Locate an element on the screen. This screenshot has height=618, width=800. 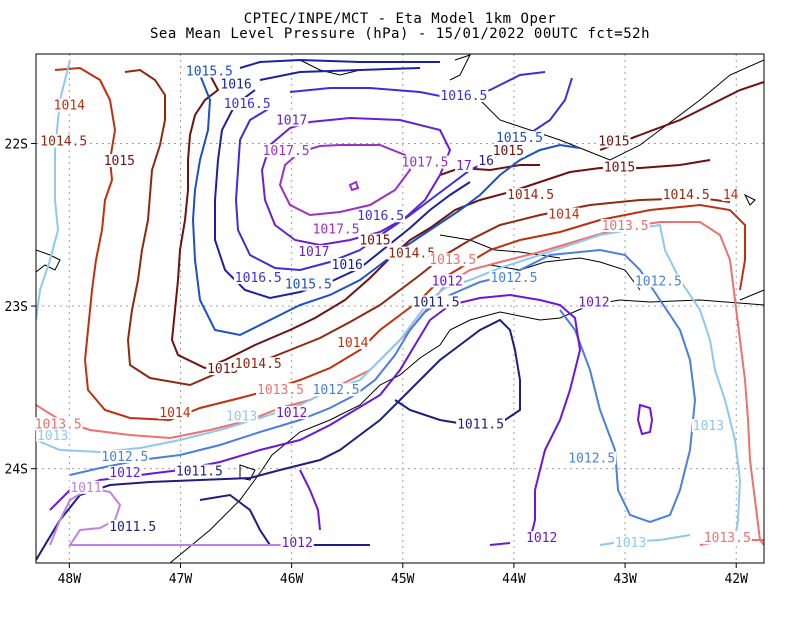
x-tick-label: 45W is located at coordinates (403, 579).